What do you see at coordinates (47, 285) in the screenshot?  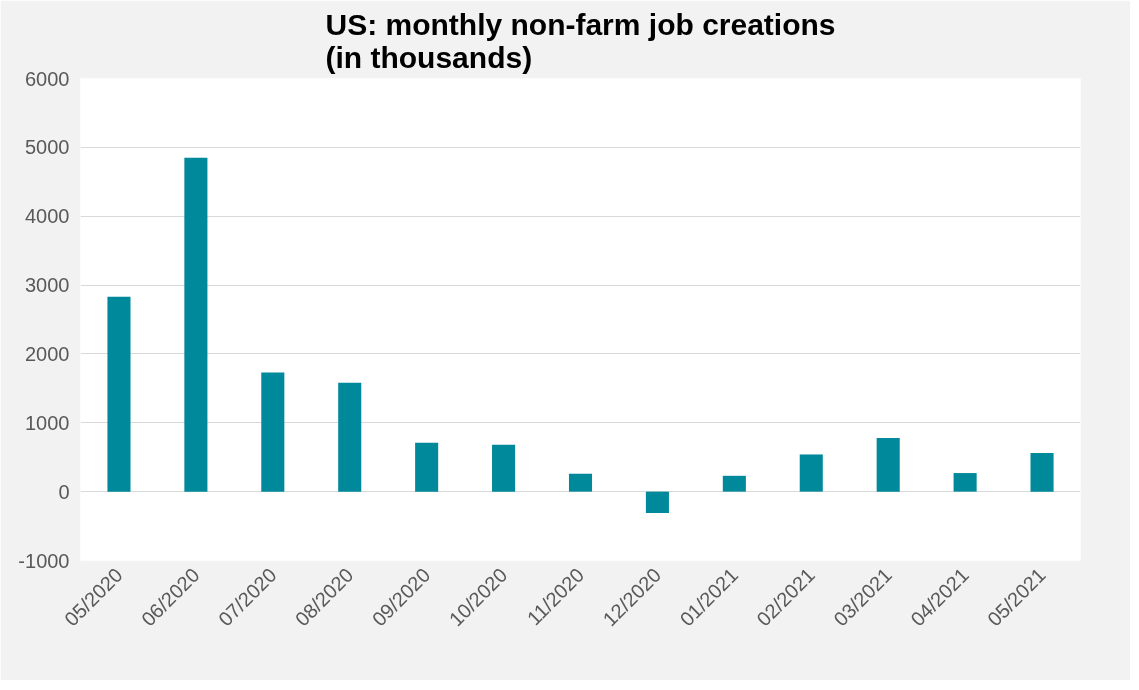 I see `y-tick-label: 3000` at bounding box center [47, 285].